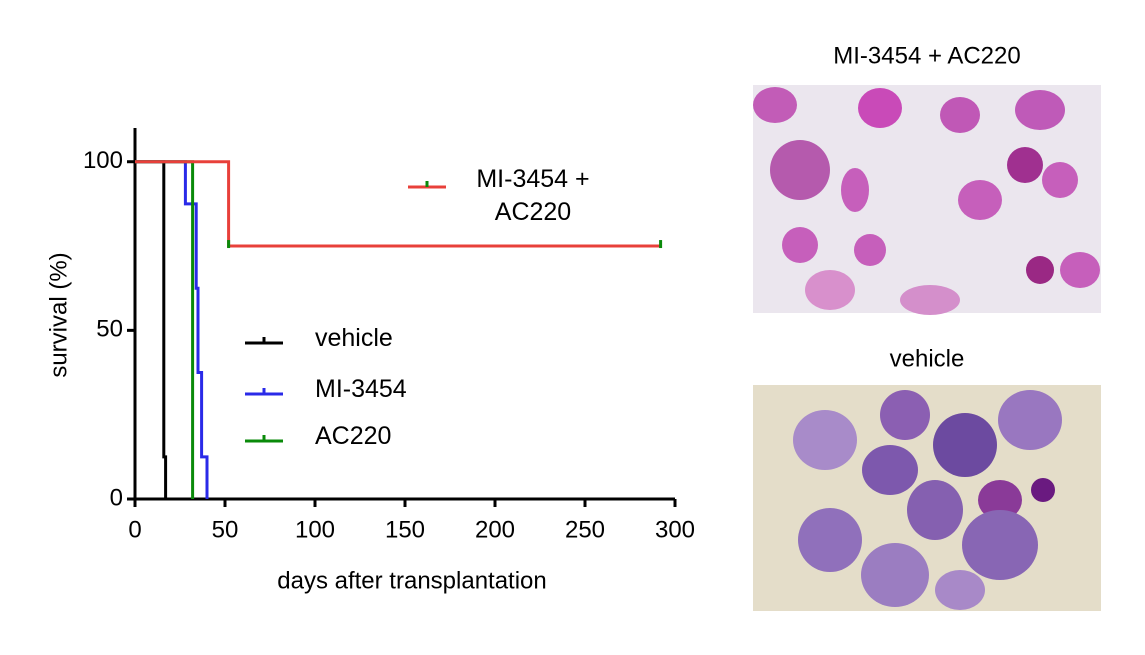 The width and height of the screenshot is (1145, 655). What do you see at coordinates (412, 580) in the screenshot?
I see `x-axis-label: days after transplantation` at bounding box center [412, 580].